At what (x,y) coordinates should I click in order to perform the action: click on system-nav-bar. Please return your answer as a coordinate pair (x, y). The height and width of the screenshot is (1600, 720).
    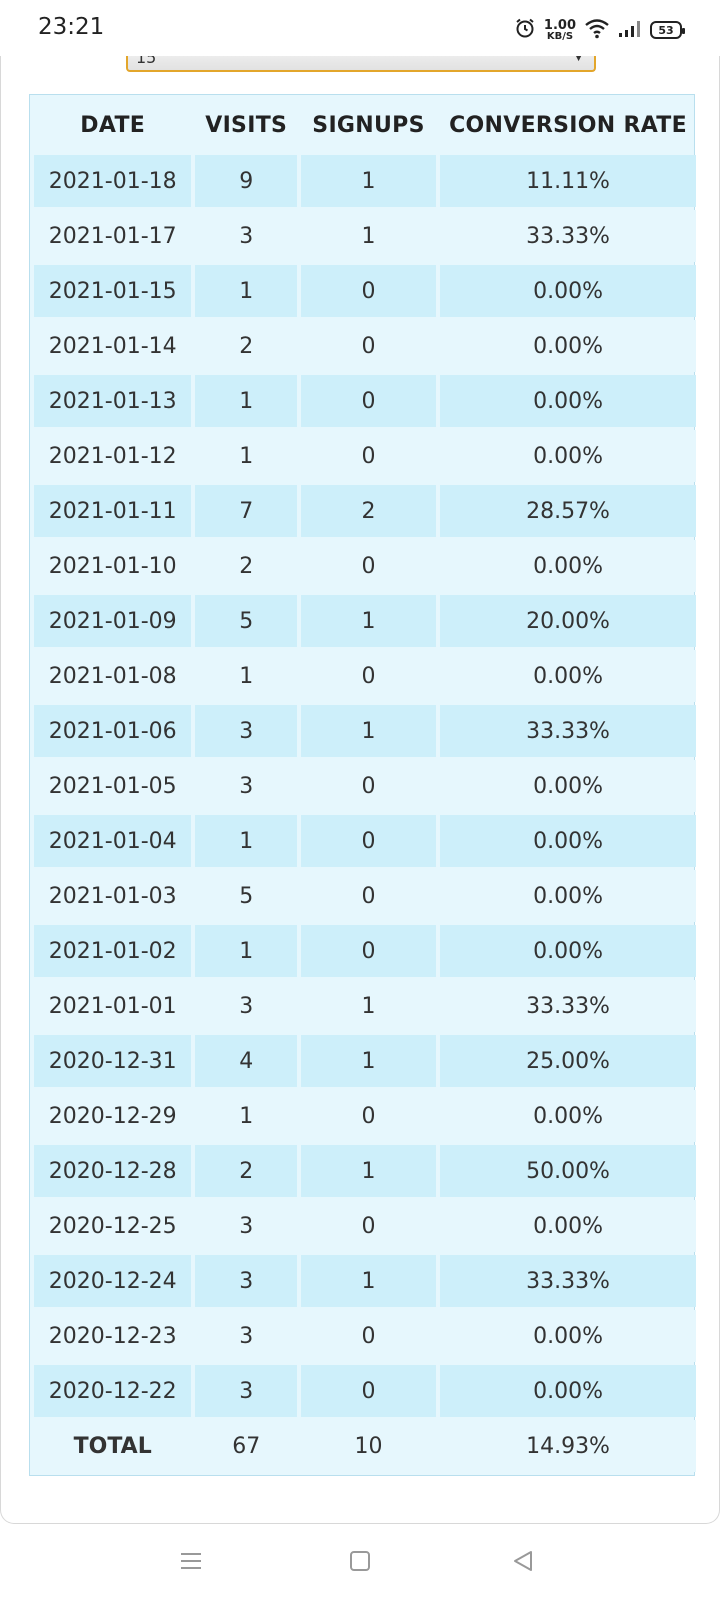
    Looking at the image, I should click on (360, 1562).